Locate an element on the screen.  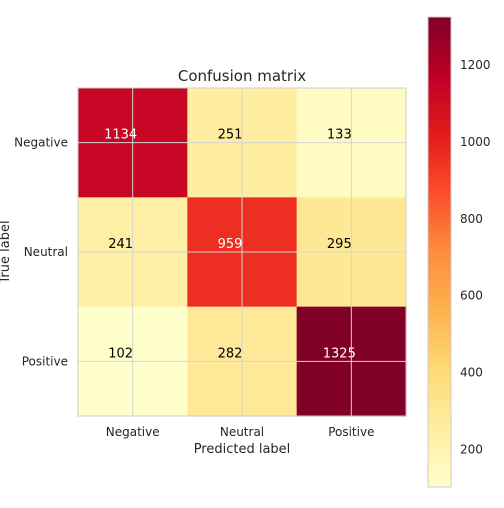
cell-value-label: 133 is located at coordinates (339, 135).